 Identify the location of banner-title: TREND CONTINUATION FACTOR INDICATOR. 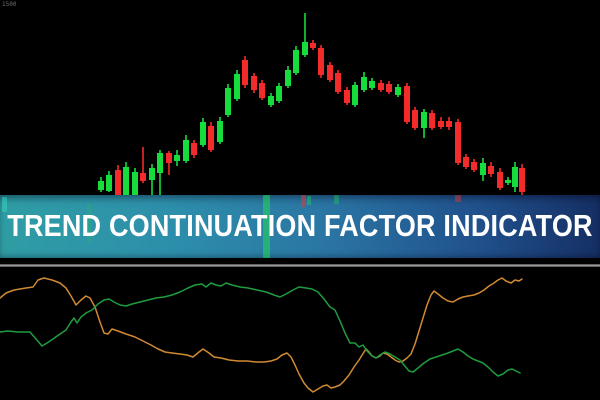
(300, 226).